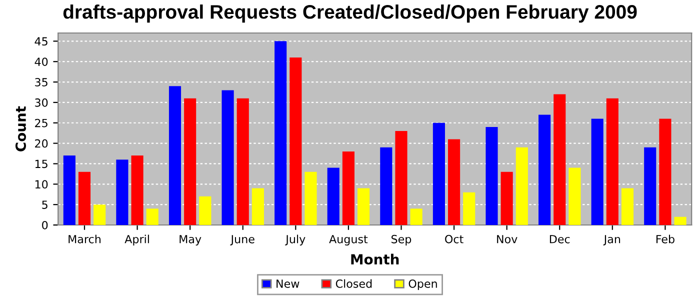 The height and width of the screenshot is (300, 700). Describe the element at coordinates (375, 259) in the screenshot. I see `x-axis-title: Month` at that location.